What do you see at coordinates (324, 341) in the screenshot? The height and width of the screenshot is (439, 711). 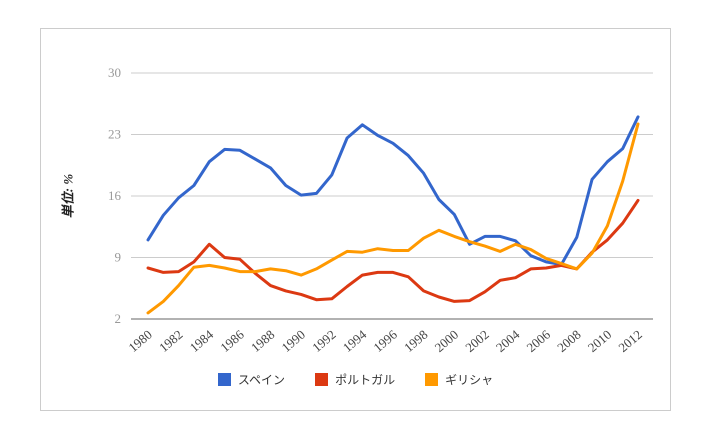 I see `x-tick-label: 1992` at bounding box center [324, 341].